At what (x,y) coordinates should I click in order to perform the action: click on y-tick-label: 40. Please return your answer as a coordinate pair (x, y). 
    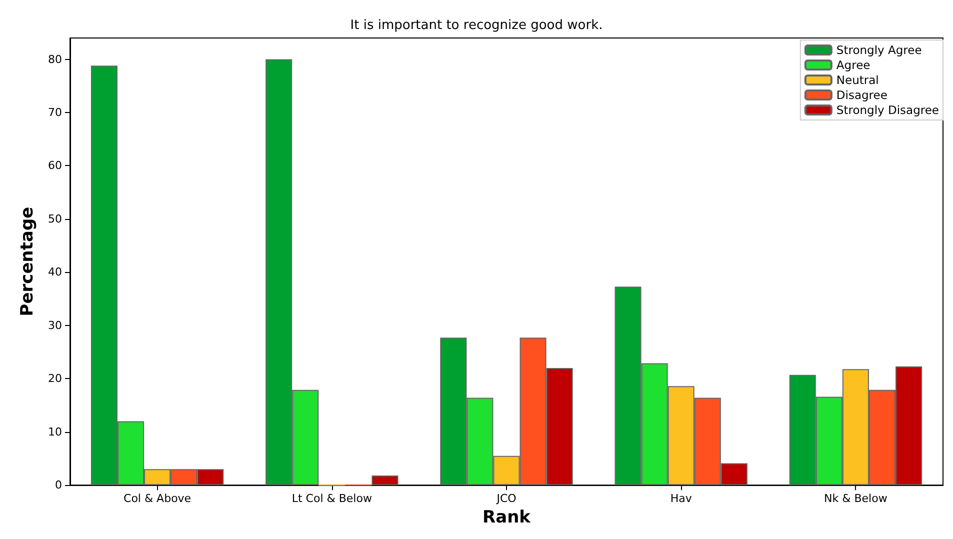
    Looking at the image, I should click on (55, 272).